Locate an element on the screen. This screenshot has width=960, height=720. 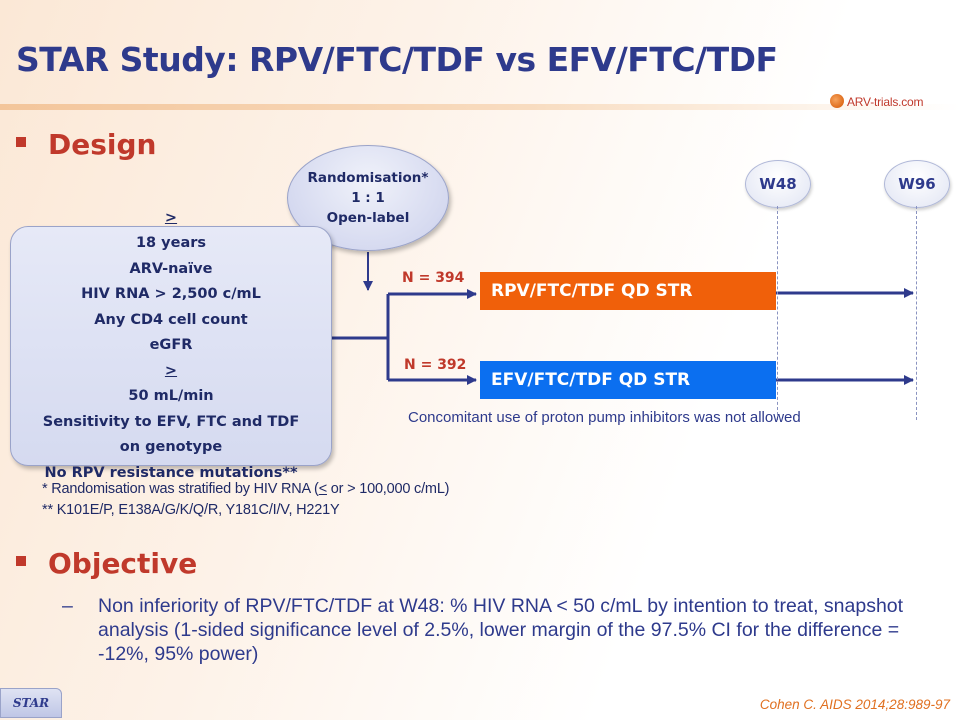
section-objective: Objective is located at coordinates (106, 563).